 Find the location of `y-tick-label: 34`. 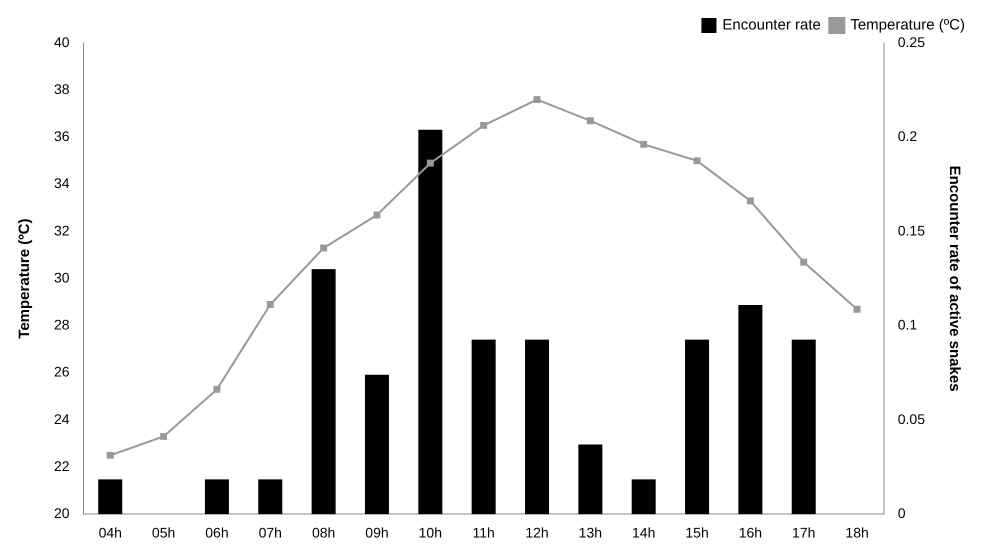

y-tick-label: 34 is located at coordinates (62, 183).